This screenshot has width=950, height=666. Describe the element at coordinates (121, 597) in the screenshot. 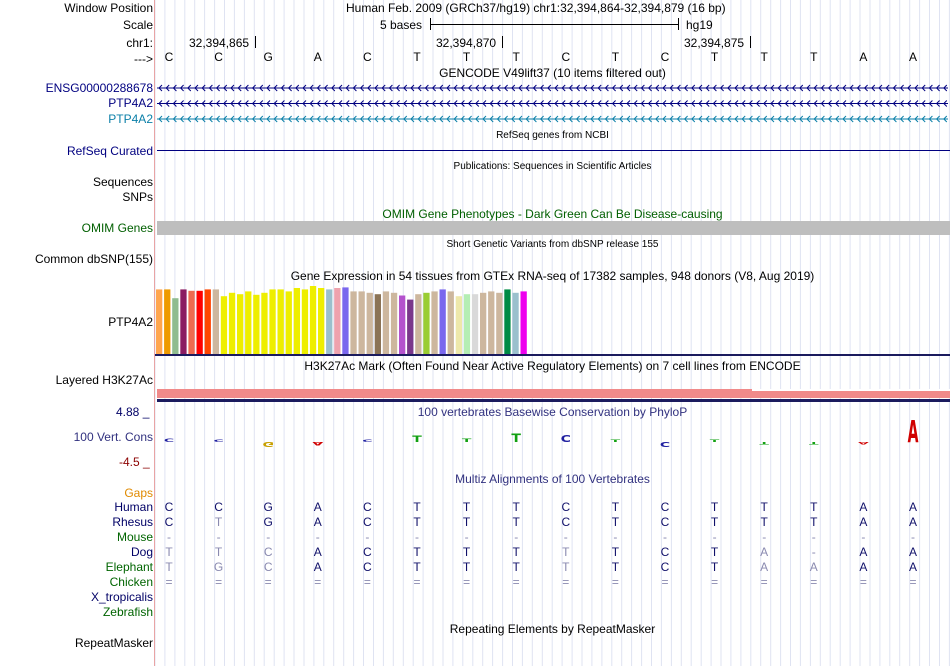

I see `species-label-x_tropicalis: X_tropicalis` at that location.